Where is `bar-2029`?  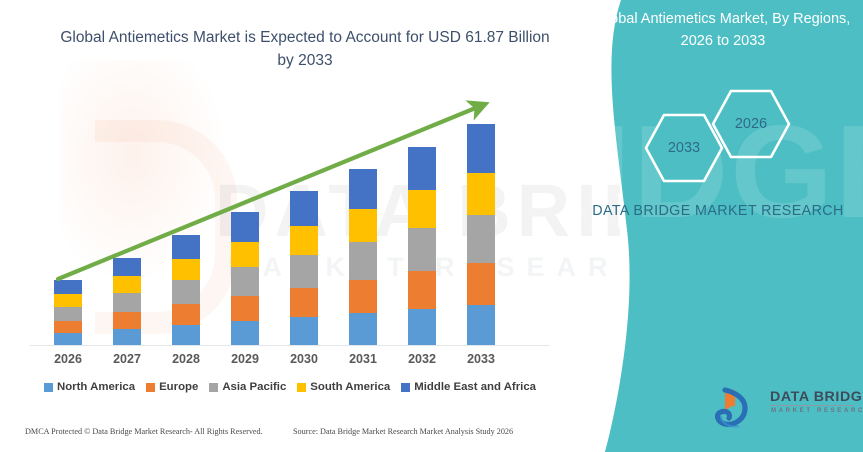 bar-2029 is located at coordinates (245, 278).